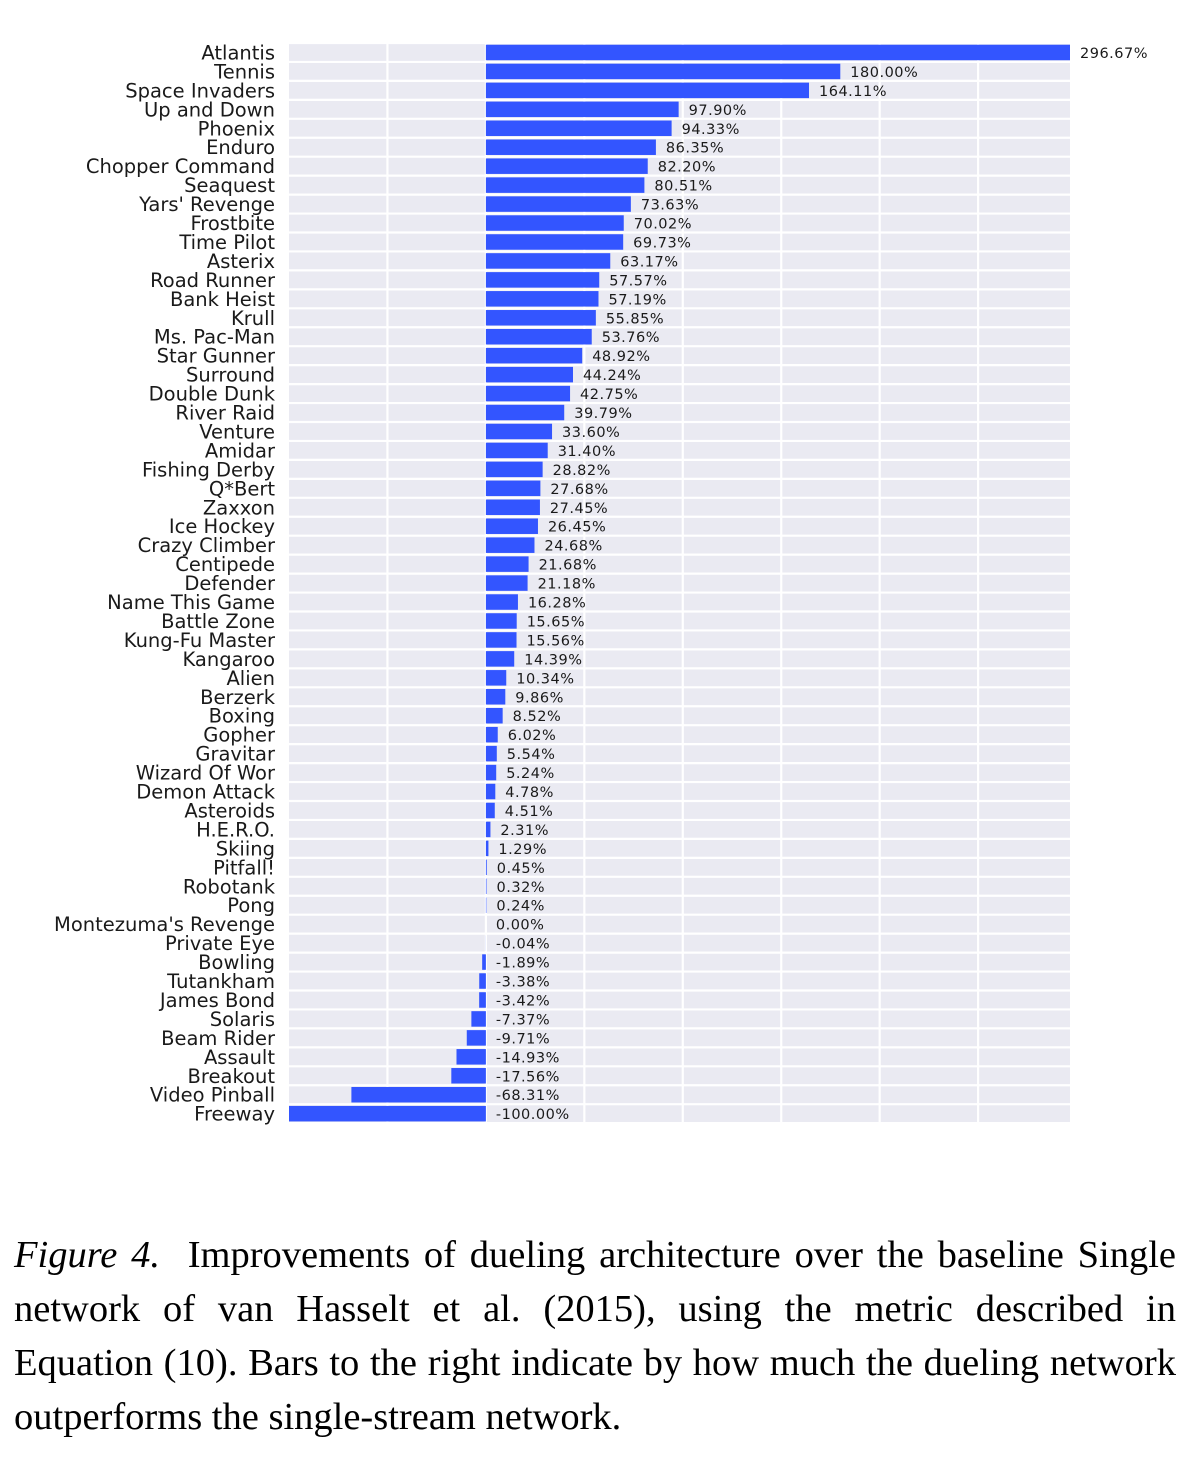 The image size is (1189, 1462). Describe the element at coordinates (235, 754) in the screenshot. I see `category-label: Gravitar` at that location.